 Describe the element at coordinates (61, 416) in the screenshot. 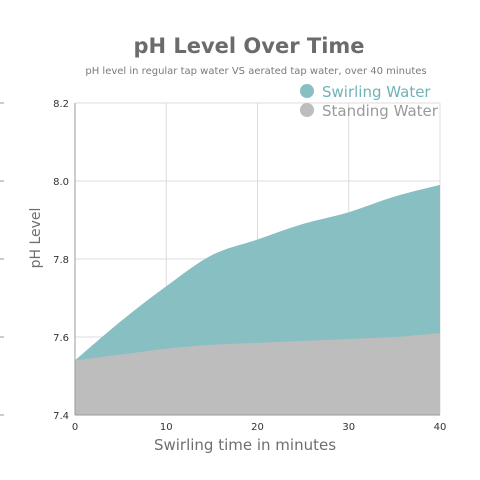

I see `y-tick-label-0: 7.4` at that location.